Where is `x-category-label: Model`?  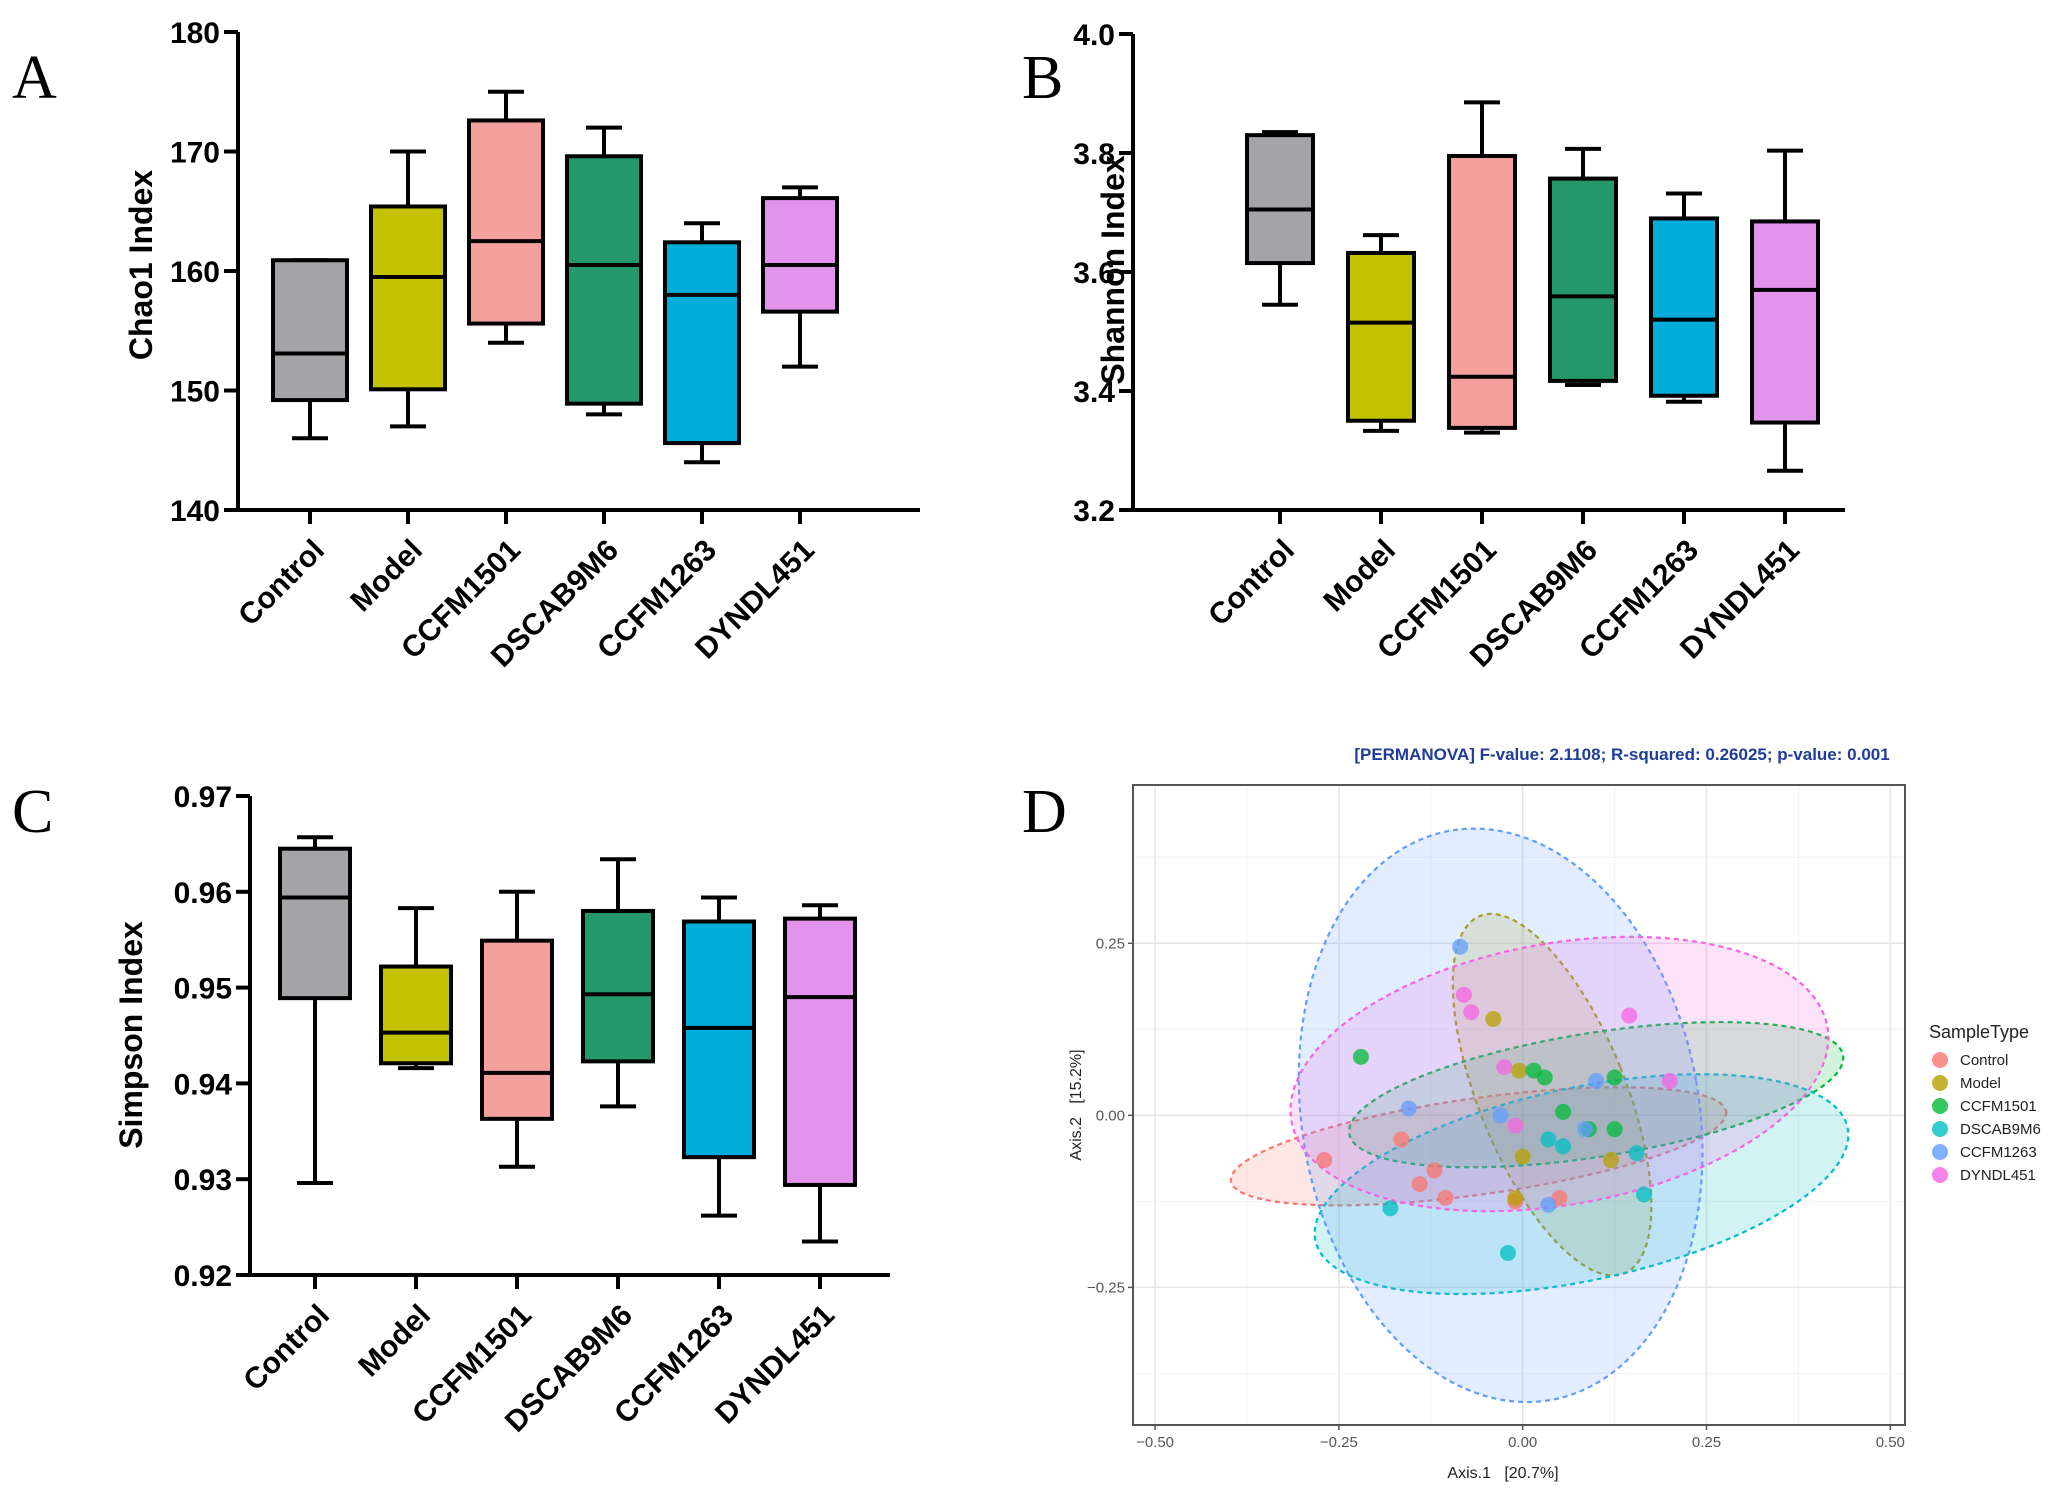 x-category-label: Model is located at coordinates (1359, 576).